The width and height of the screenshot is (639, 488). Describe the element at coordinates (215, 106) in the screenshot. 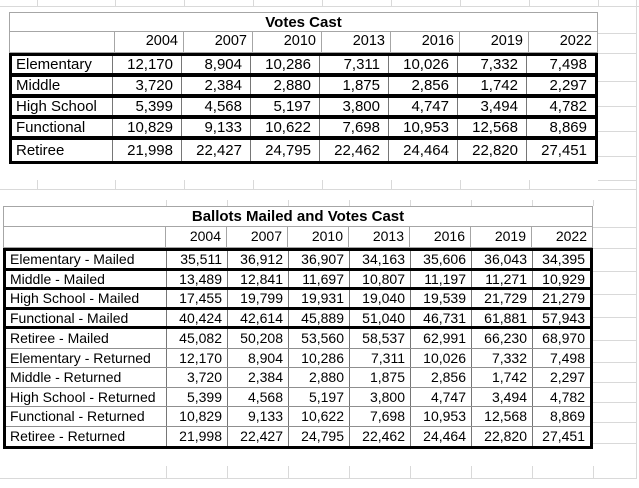

I see `value-cell: 4,568` at that location.